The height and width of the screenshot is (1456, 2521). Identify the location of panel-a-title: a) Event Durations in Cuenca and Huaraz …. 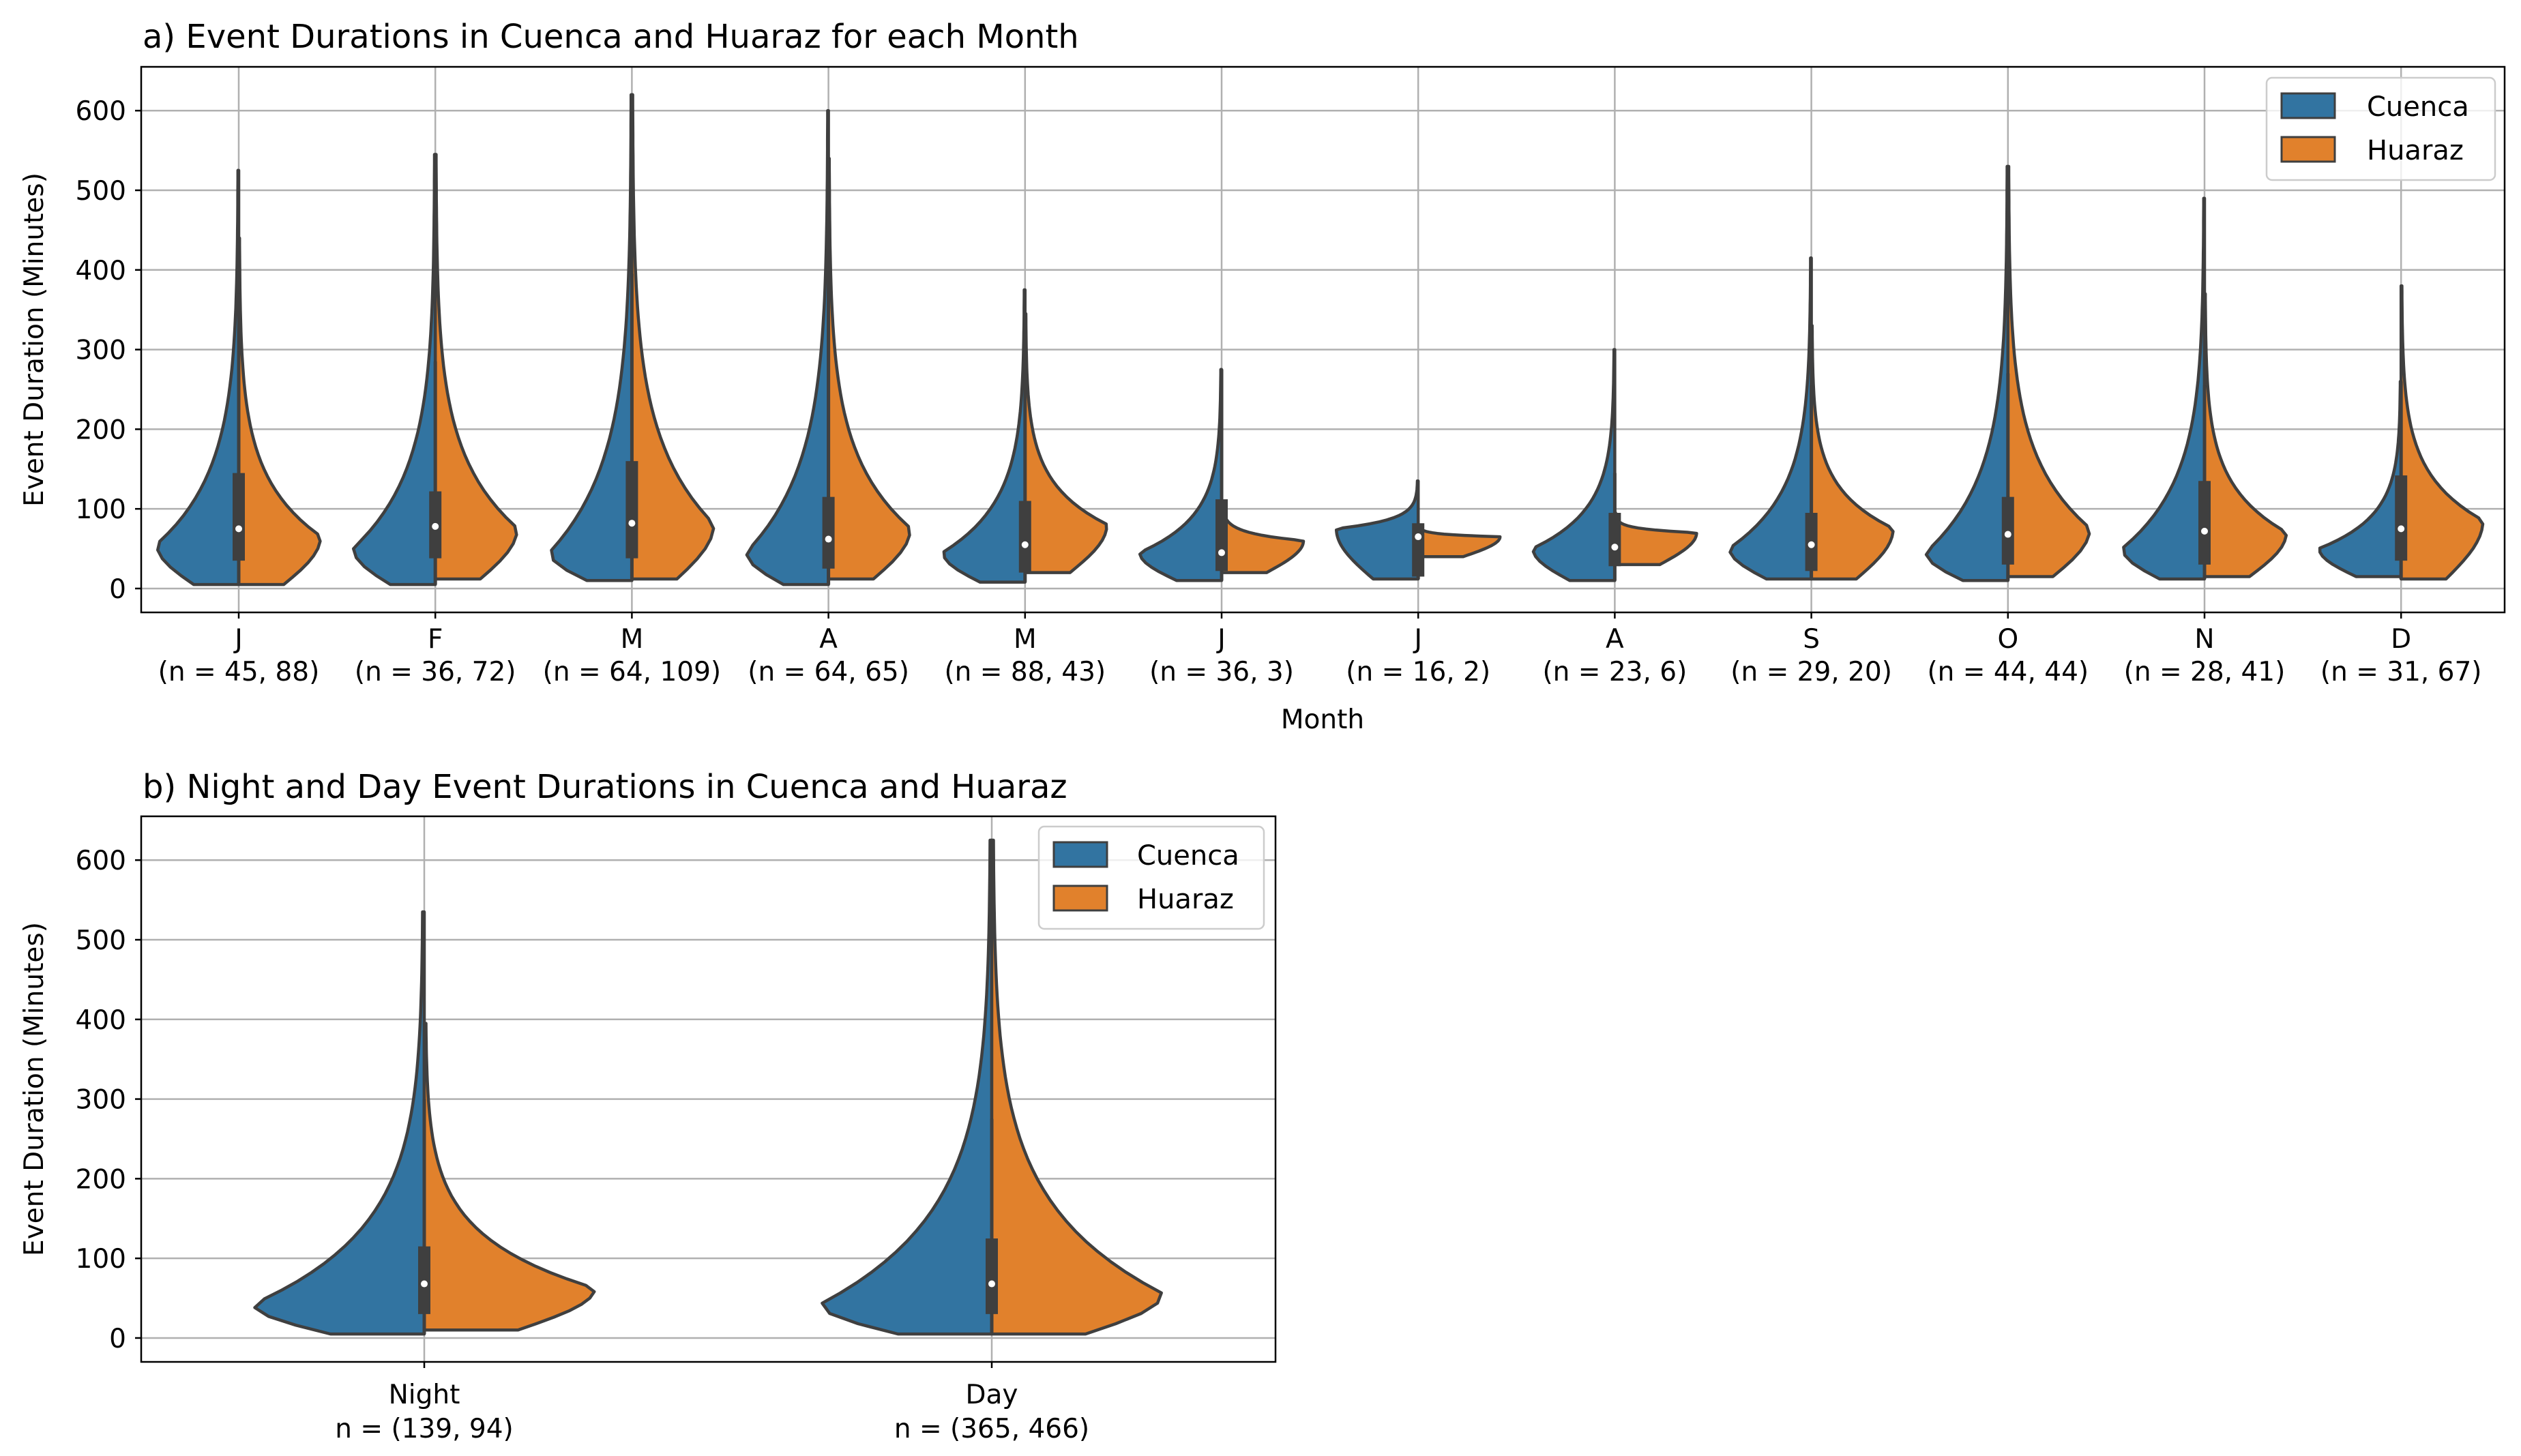
(611, 37).